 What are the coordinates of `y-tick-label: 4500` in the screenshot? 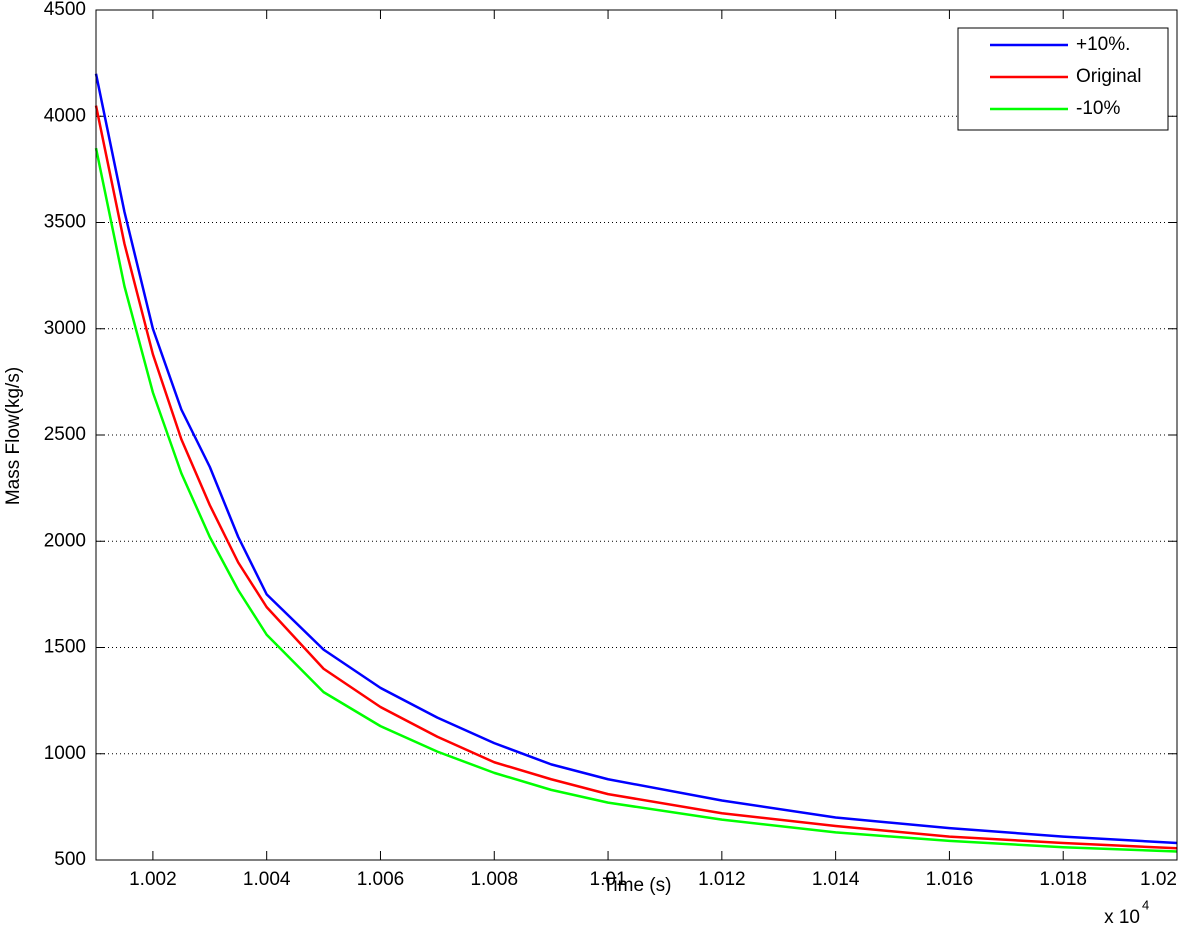 It's located at (65, 10).